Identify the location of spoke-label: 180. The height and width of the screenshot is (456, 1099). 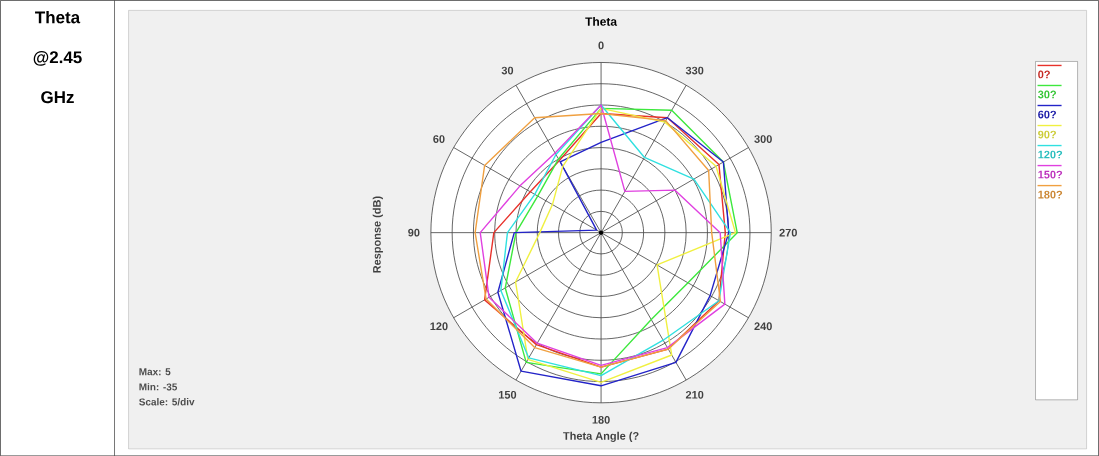
(601, 419).